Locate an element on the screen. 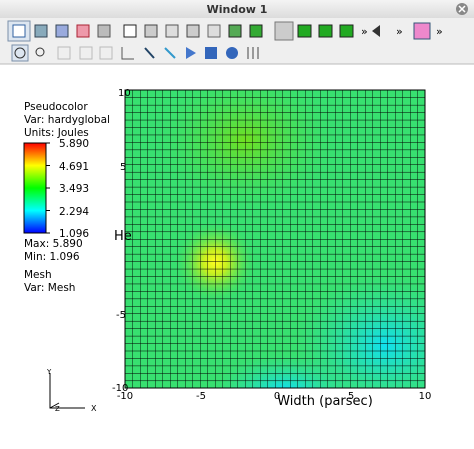 The width and height of the screenshot is (474, 449). x-tick-label: -10 is located at coordinates (125, 396).